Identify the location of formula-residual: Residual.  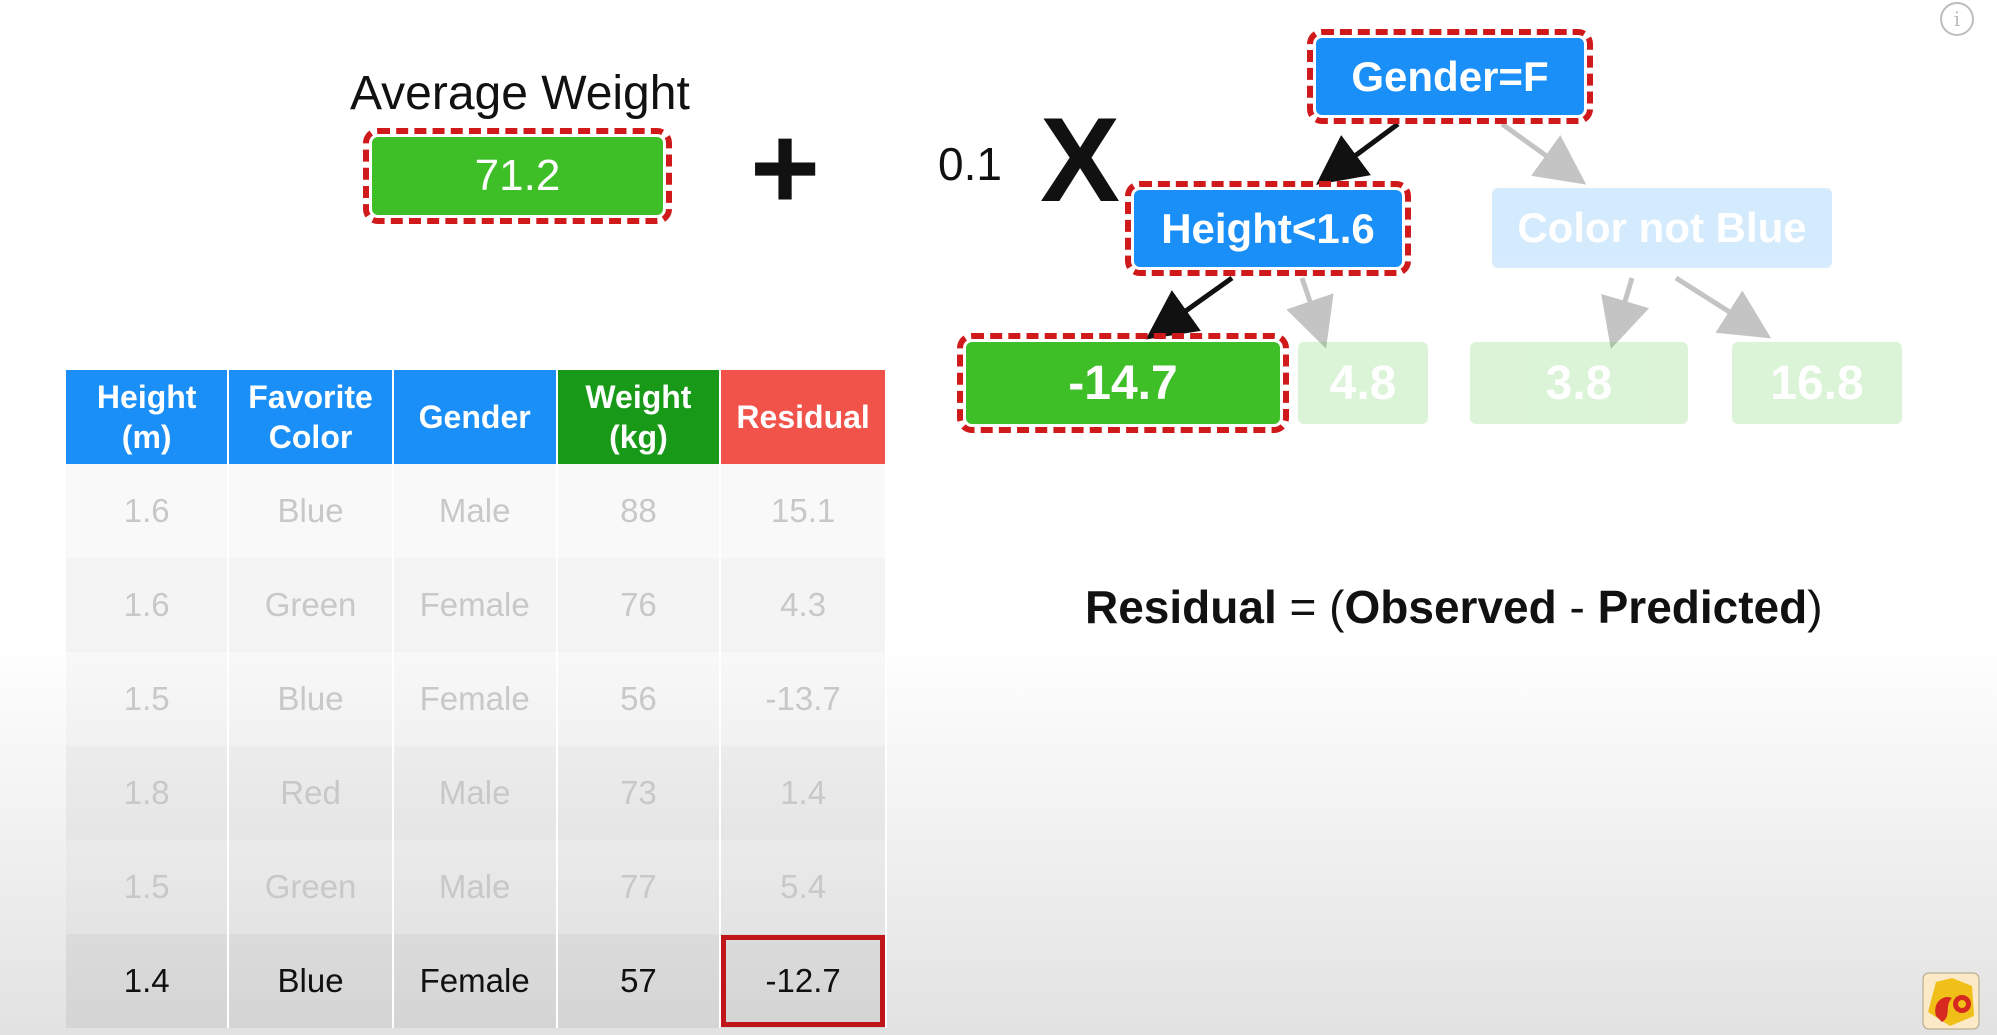
(1181, 607).